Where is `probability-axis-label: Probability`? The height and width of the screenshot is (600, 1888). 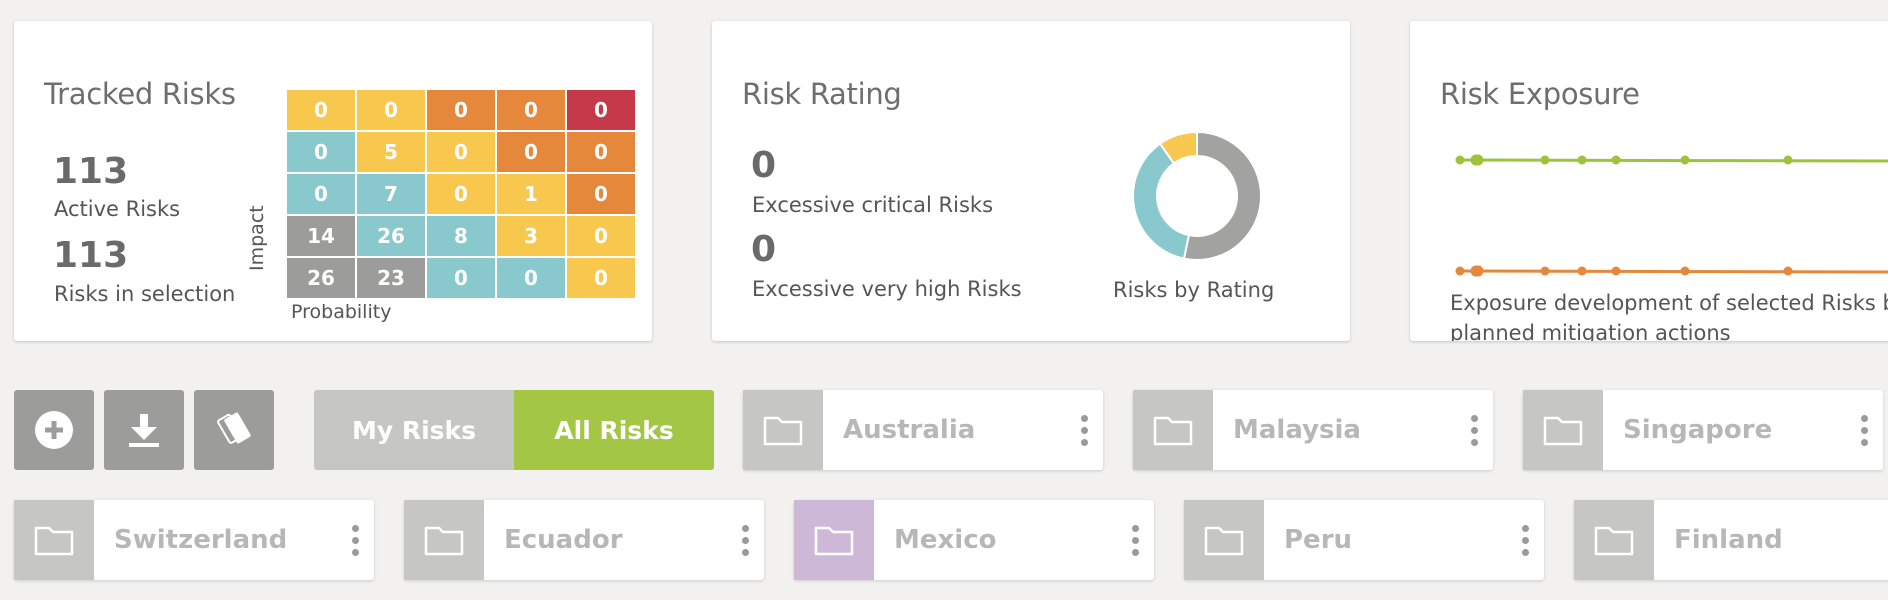
probability-axis-label: Probability is located at coordinates (341, 312).